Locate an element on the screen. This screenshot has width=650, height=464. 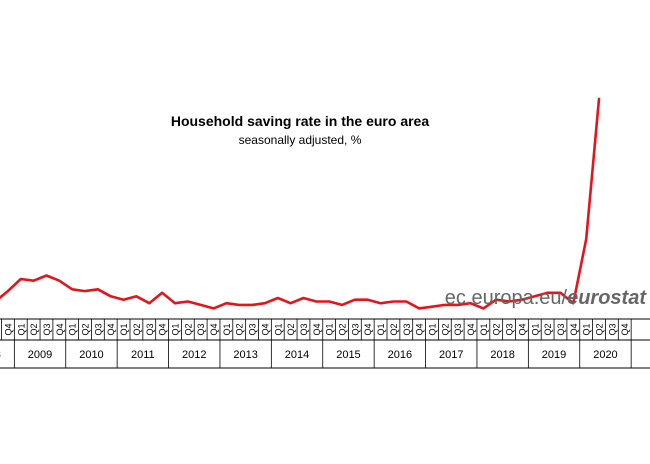
tick-label-year: 2015 is located at coordinates (348, 355).